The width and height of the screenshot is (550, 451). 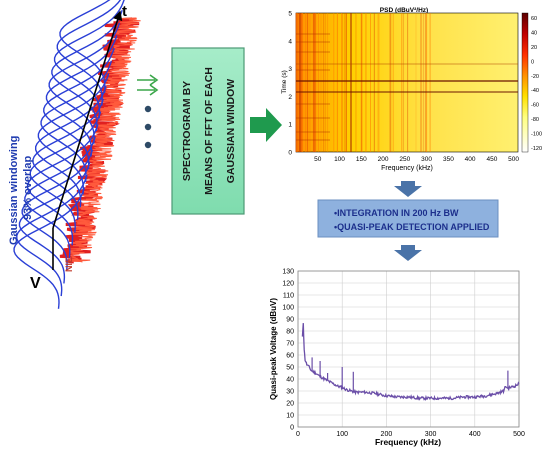 I want to click on qp-x-ticks: 0 100 200 300 400 500, so click(x=410, y=434).